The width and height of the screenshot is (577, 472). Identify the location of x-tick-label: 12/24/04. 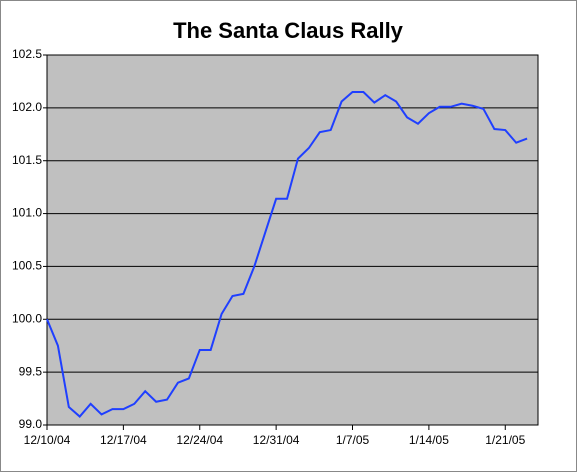
(199, 440).